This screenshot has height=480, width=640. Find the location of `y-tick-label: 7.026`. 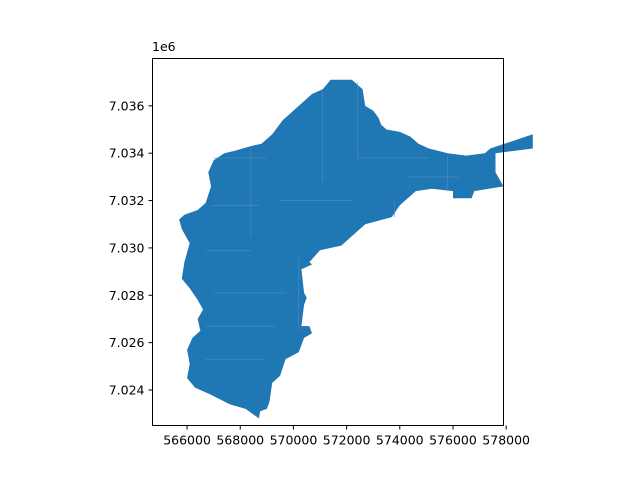

y-tick-label: 7.026 is located at coordinates (127, 342).